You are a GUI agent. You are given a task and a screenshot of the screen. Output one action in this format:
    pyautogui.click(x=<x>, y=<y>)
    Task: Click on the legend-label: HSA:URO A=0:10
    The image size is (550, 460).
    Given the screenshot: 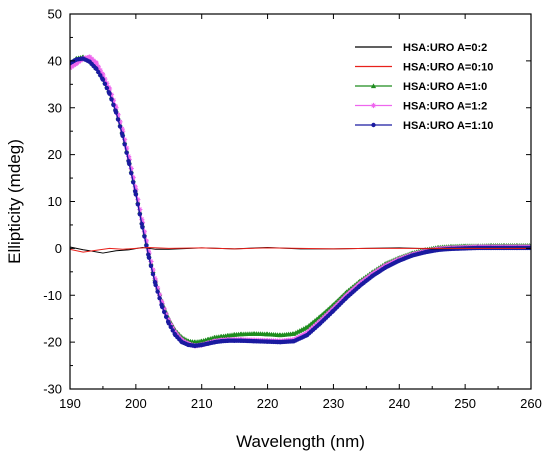 What is the action you would take?
    pyautogui.click(x=448, y=68)
    